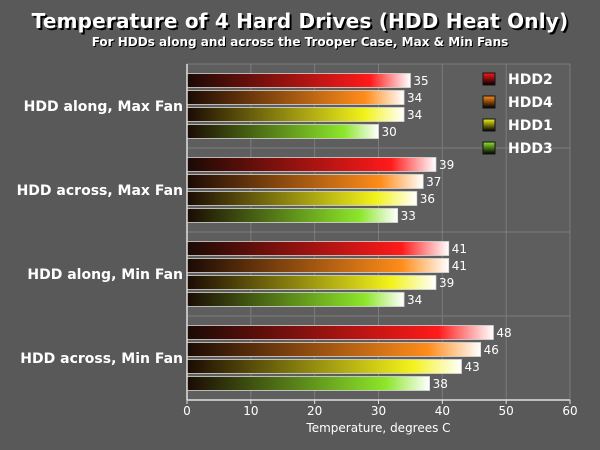  Describe the element at coordinates (408, 216) in the screenshot. I see `data-label: 33` at that location.